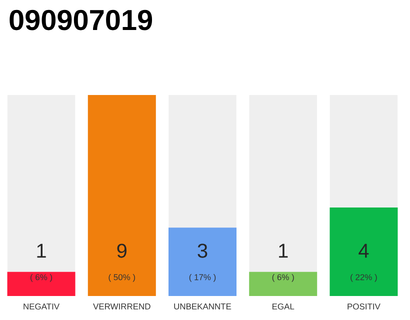 The width and height of the screenshot is (410, 320). I want to click on x-tick-label: VERWIRREND, so click(121, 307).